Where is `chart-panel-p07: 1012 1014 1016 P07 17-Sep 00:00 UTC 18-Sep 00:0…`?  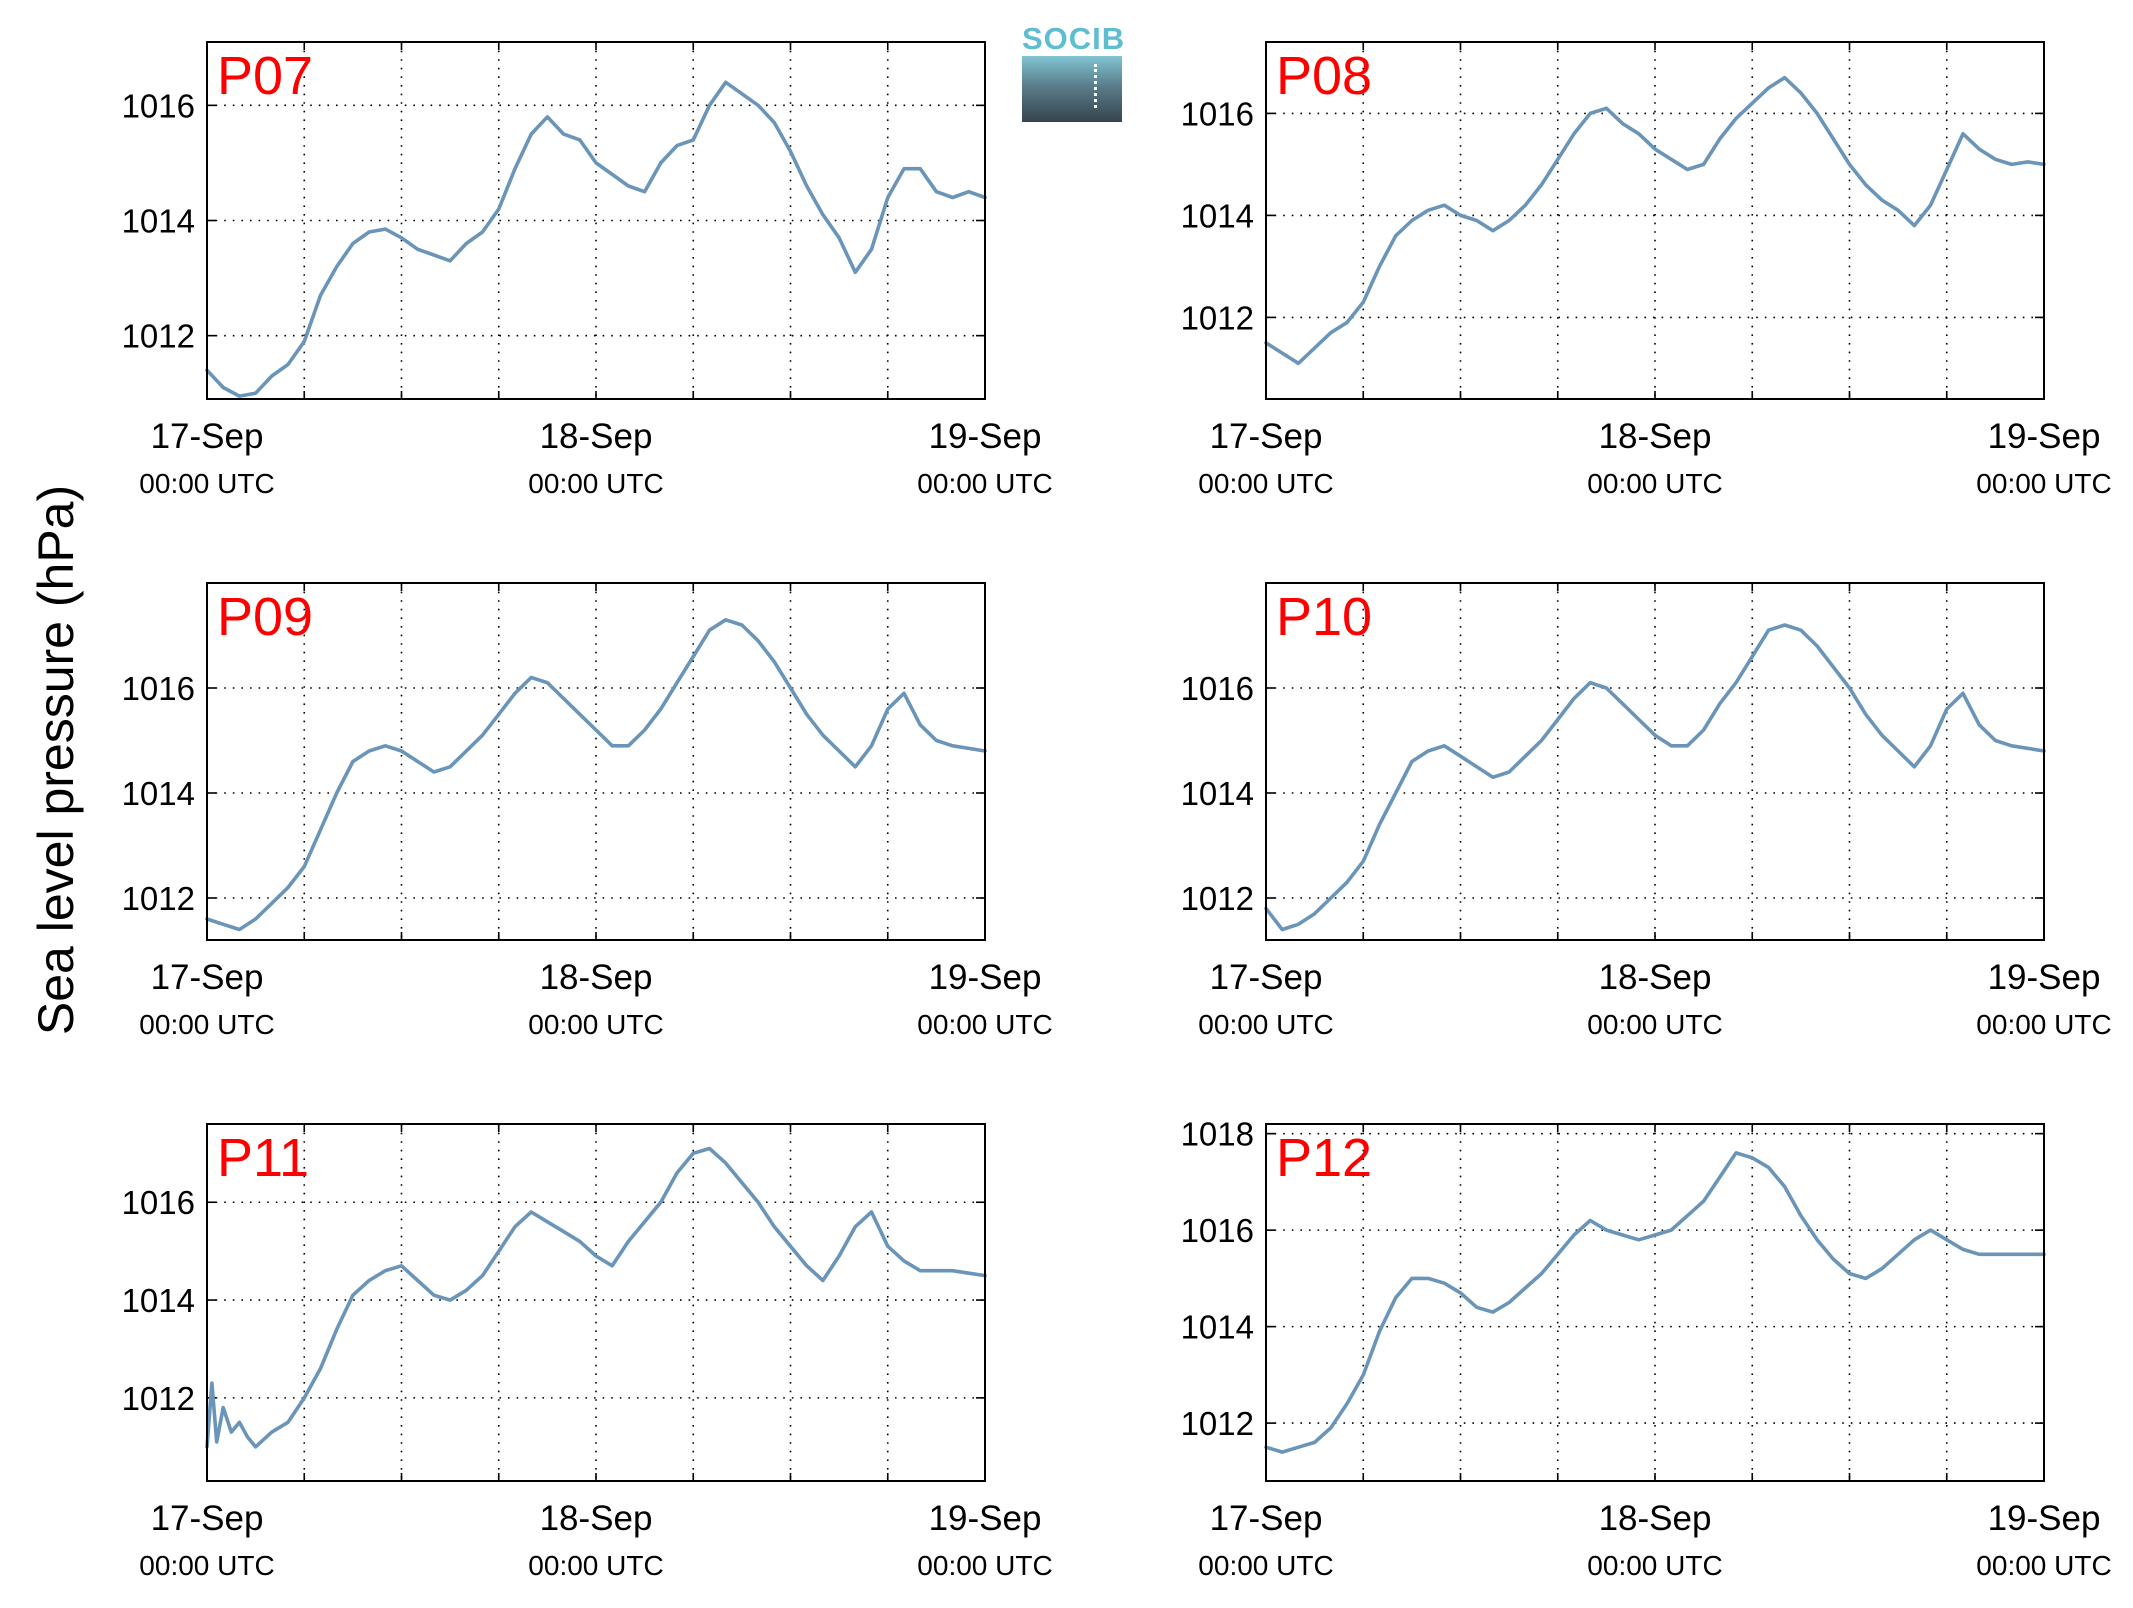
chart-panel-p07: 1012 1014 1016 P07 17-Sep 00:00 UTC 18-Sep 00:0… is located at coordinates (587, 270).